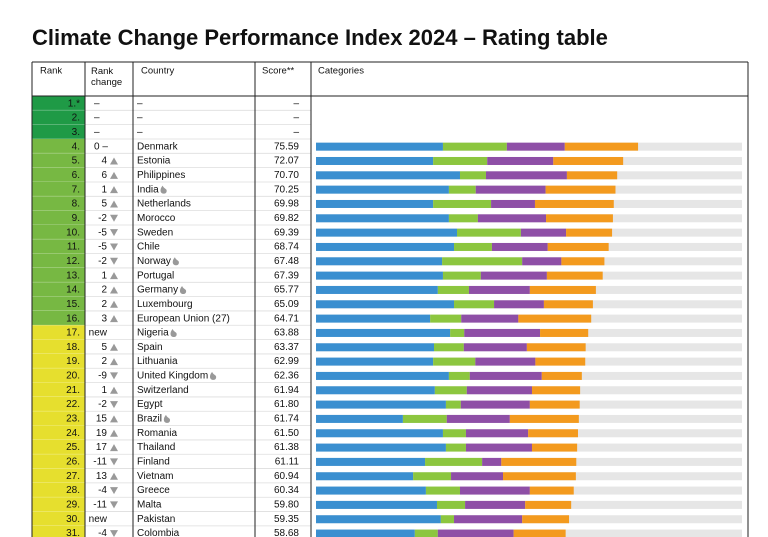 Image resolution: width=768 pixels, height=537 pixels. Describe the element at coordinates (74, 103) in the screenshot. I see `rank: 1.*` at that location.